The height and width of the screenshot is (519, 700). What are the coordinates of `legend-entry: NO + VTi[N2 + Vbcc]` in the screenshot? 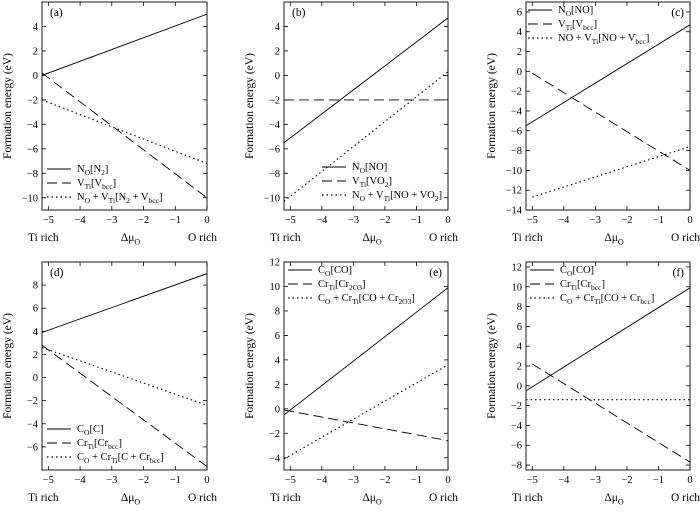 It's located at (120, 198).